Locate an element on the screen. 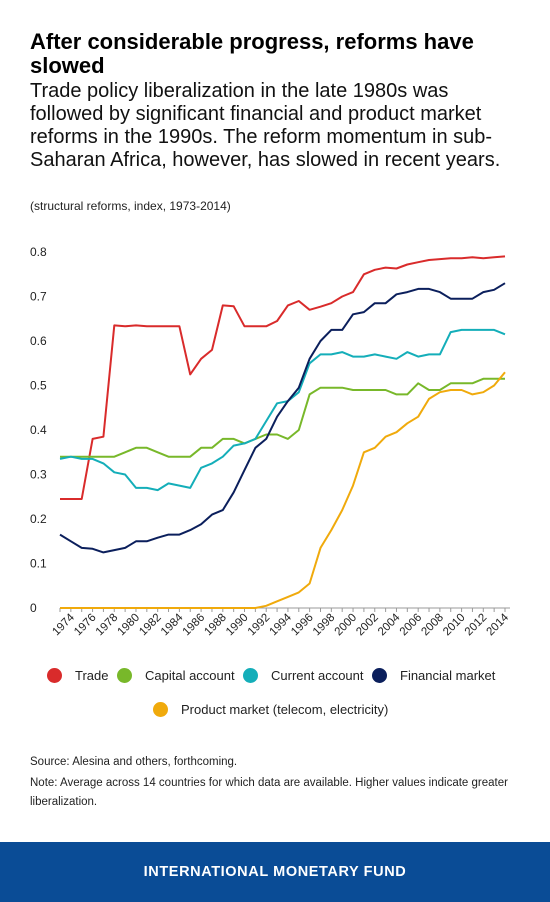 The width and height of the screenshot is (550, 902). x-tick-label: 1980 is located at coordinates (129, 625).